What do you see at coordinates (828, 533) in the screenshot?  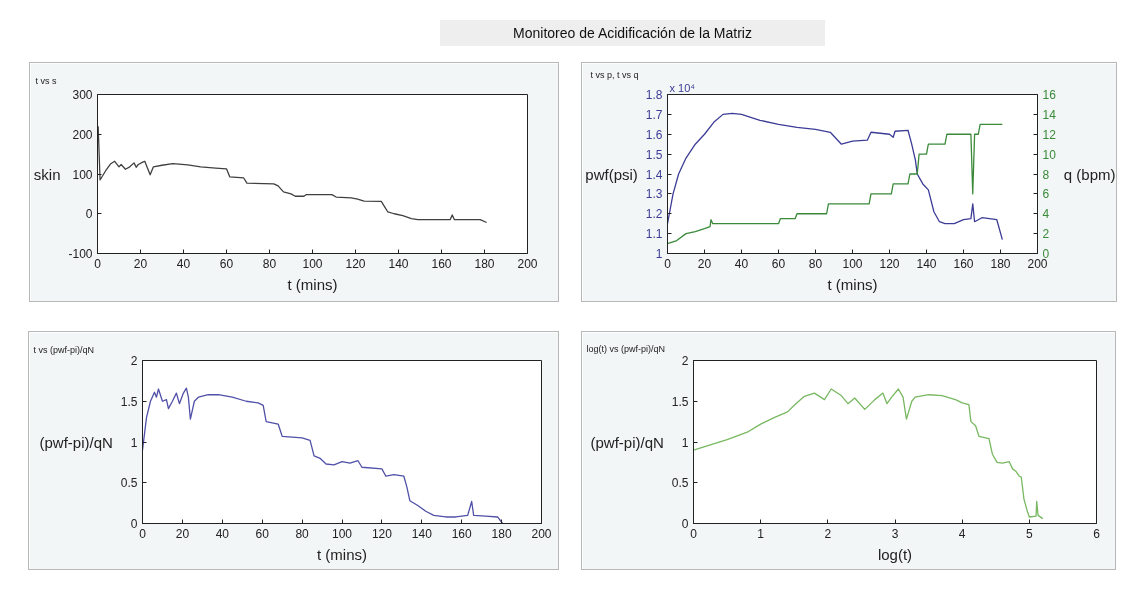 I see `x-tick-label: 2` at bounding box center [828, 533].